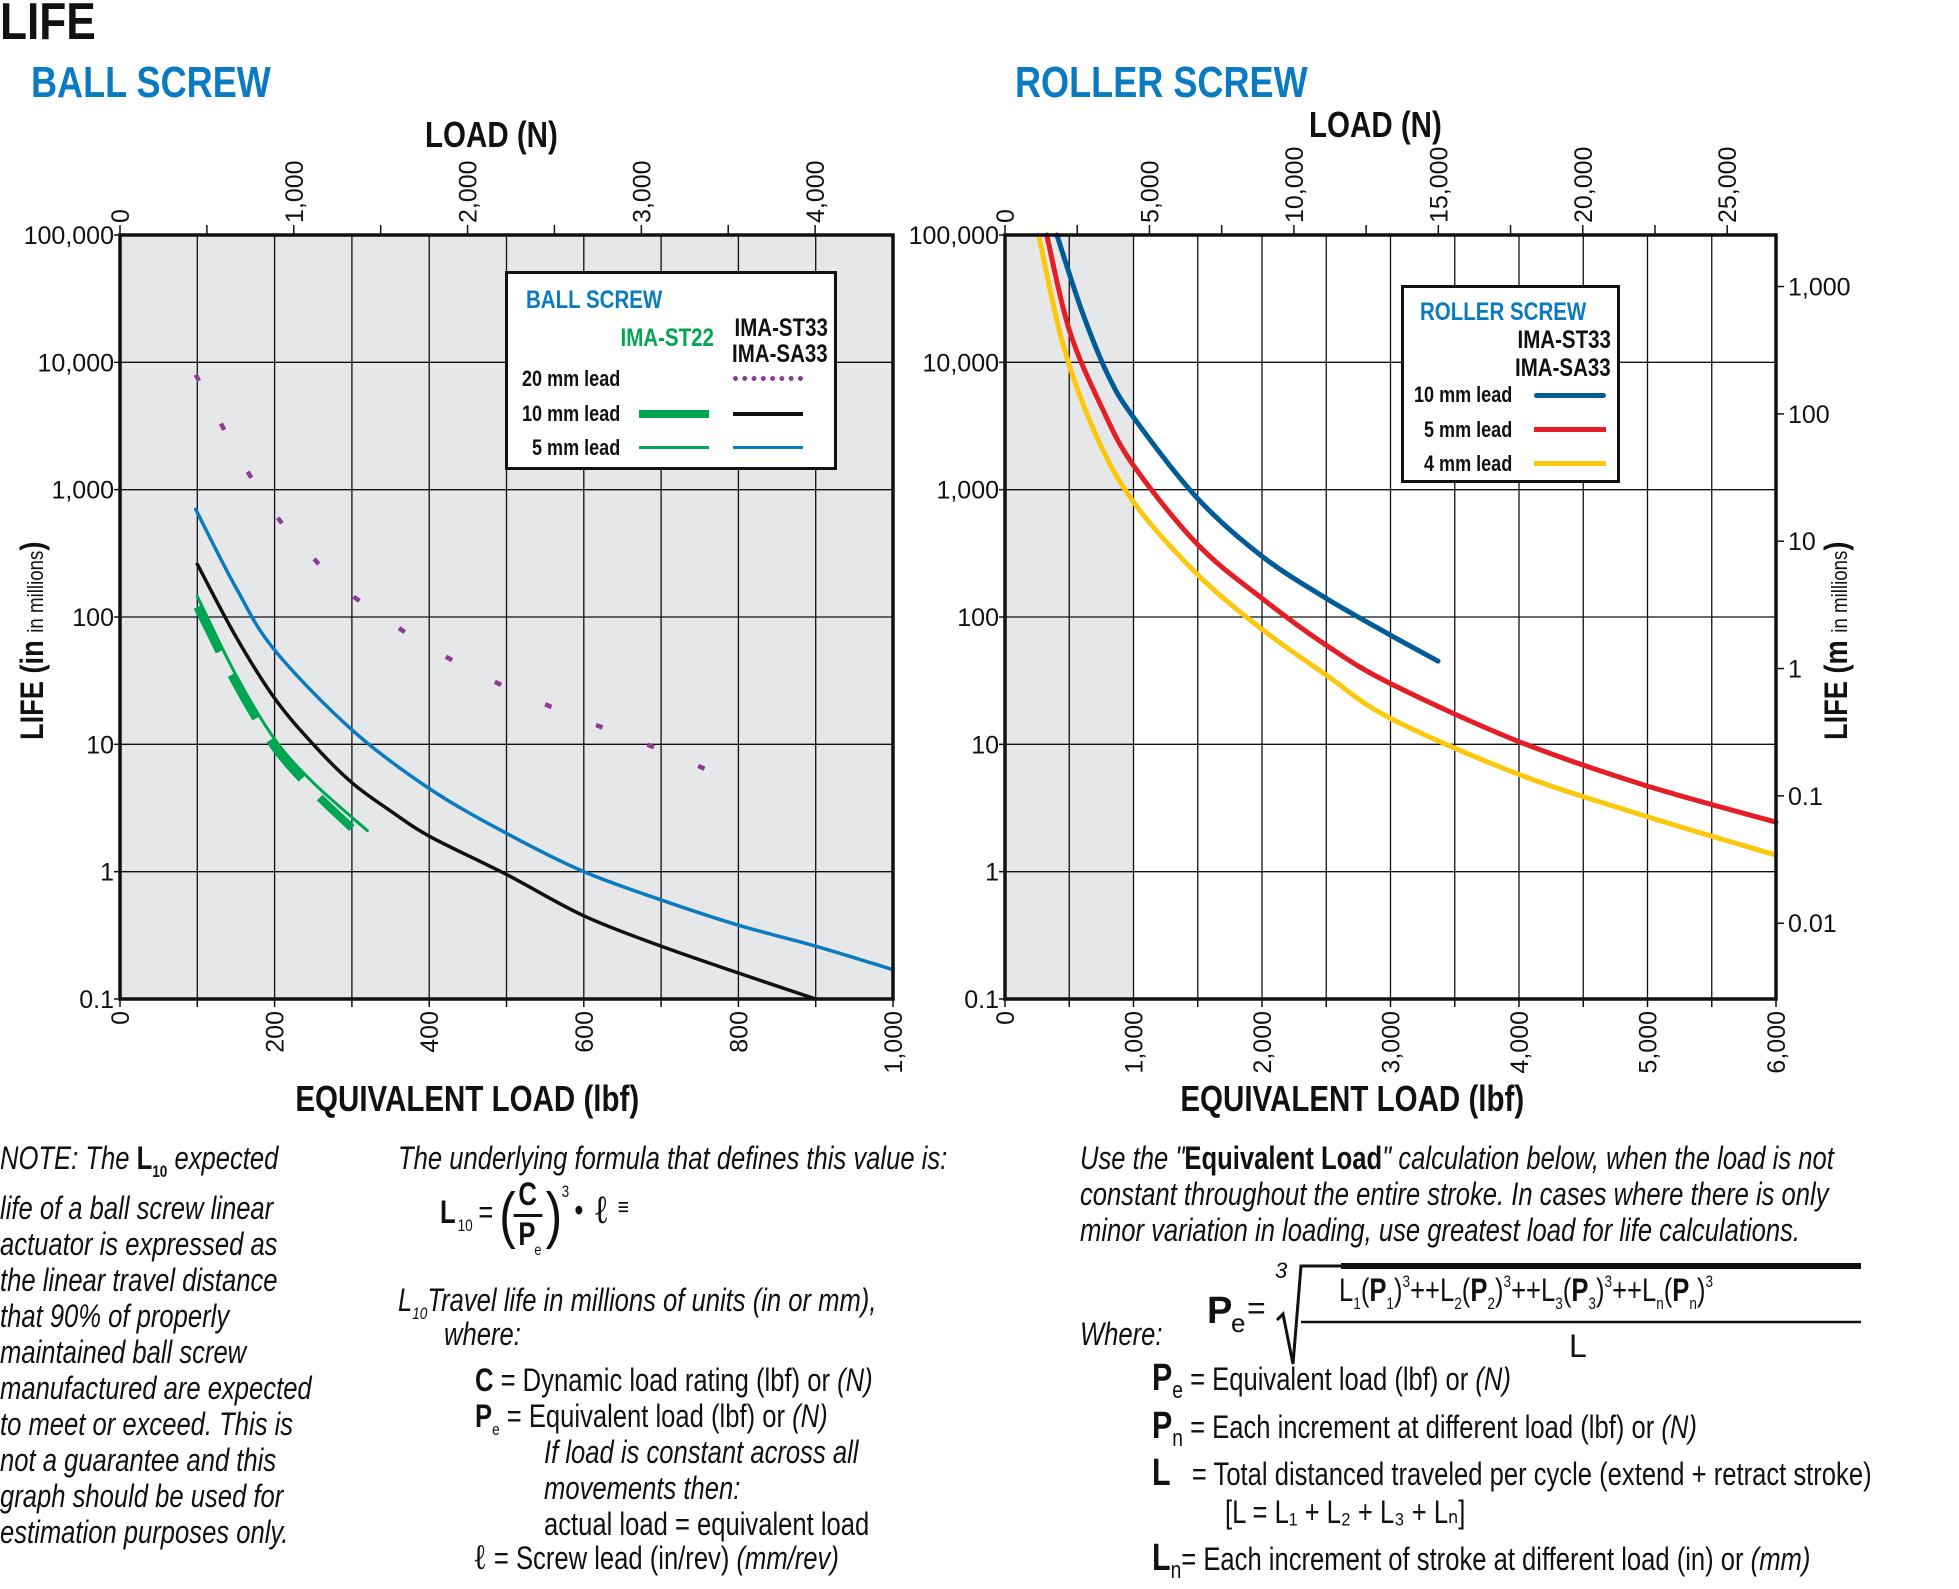 The width and height of the screenshot is (1959, 1589). What do you see at coordinates (528, 1215) in the screenshot?
I see `fraction-bar` at bounding box center [528, 1215].